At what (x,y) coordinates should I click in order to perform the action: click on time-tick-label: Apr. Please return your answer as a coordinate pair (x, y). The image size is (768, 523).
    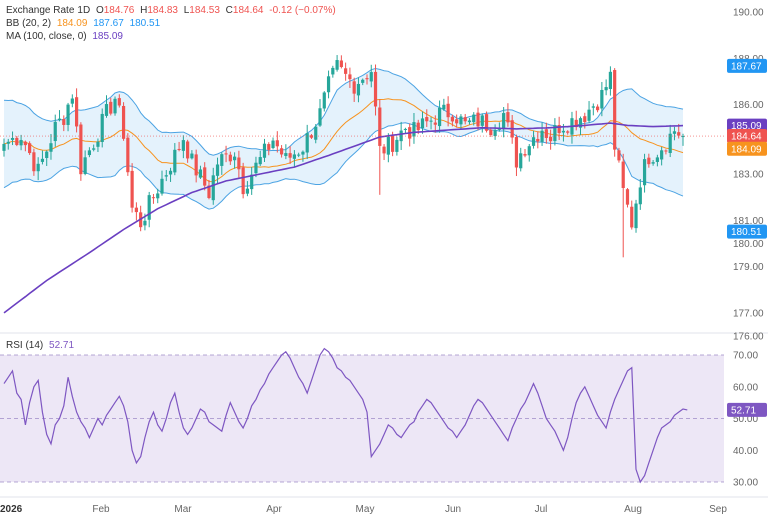
    Looking at the image, I should click on (274, 509).